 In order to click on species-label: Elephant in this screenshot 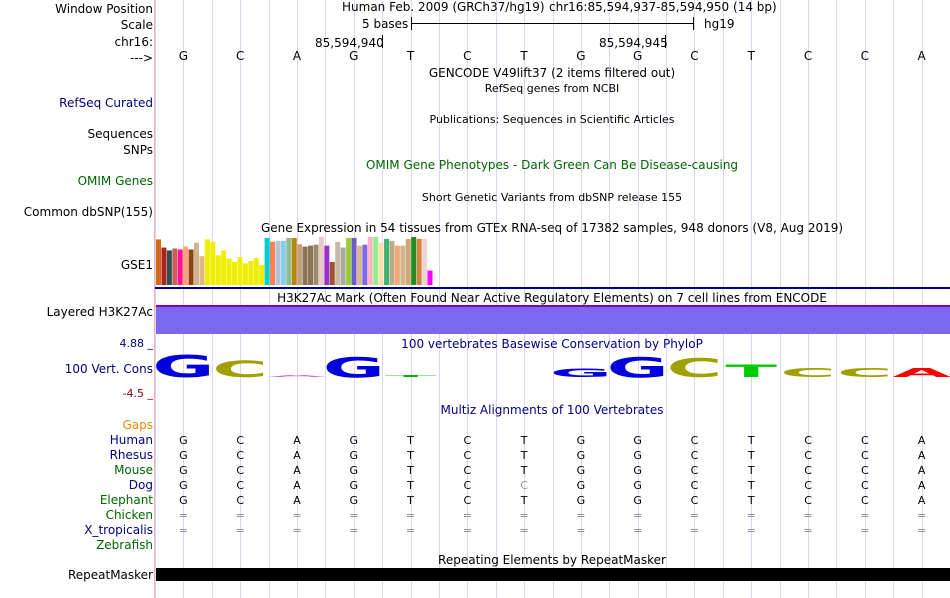, I will do `click(126, 500)`.